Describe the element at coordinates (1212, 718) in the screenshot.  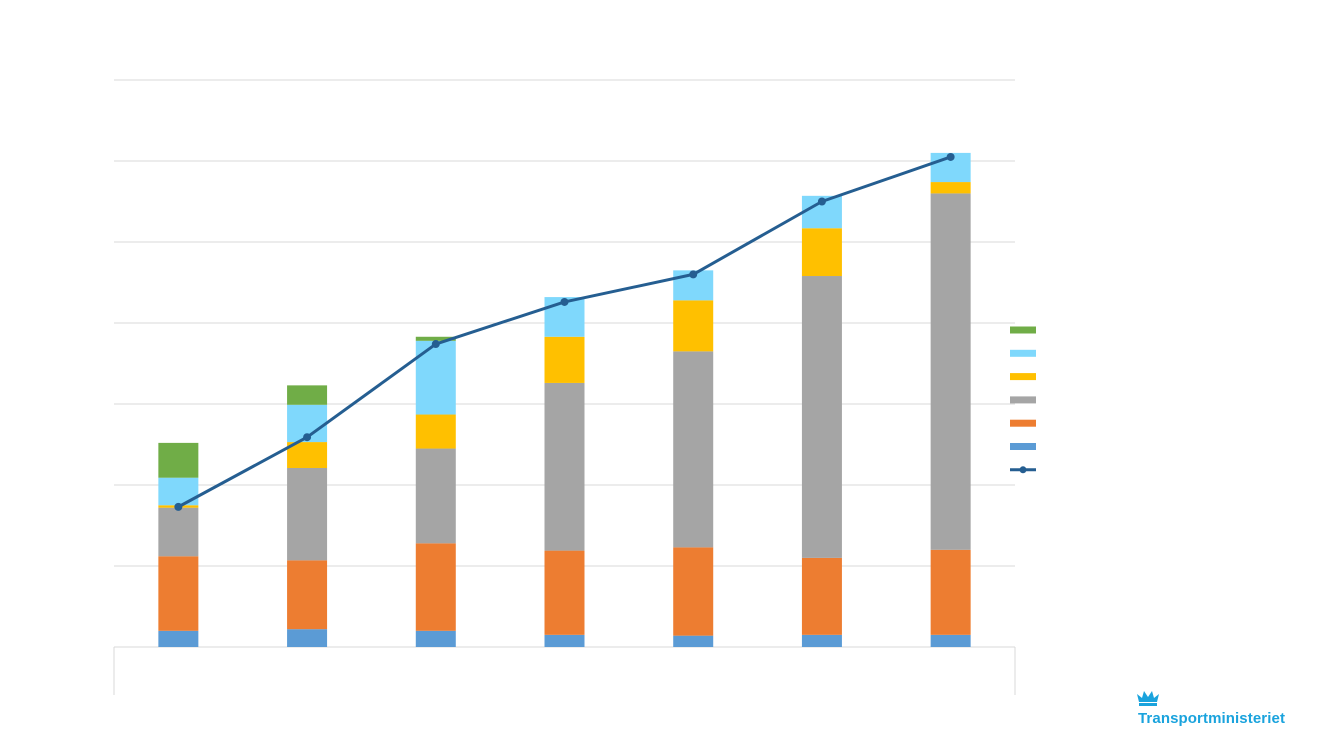
I see `logo-text: Transportministeriet` at that location.